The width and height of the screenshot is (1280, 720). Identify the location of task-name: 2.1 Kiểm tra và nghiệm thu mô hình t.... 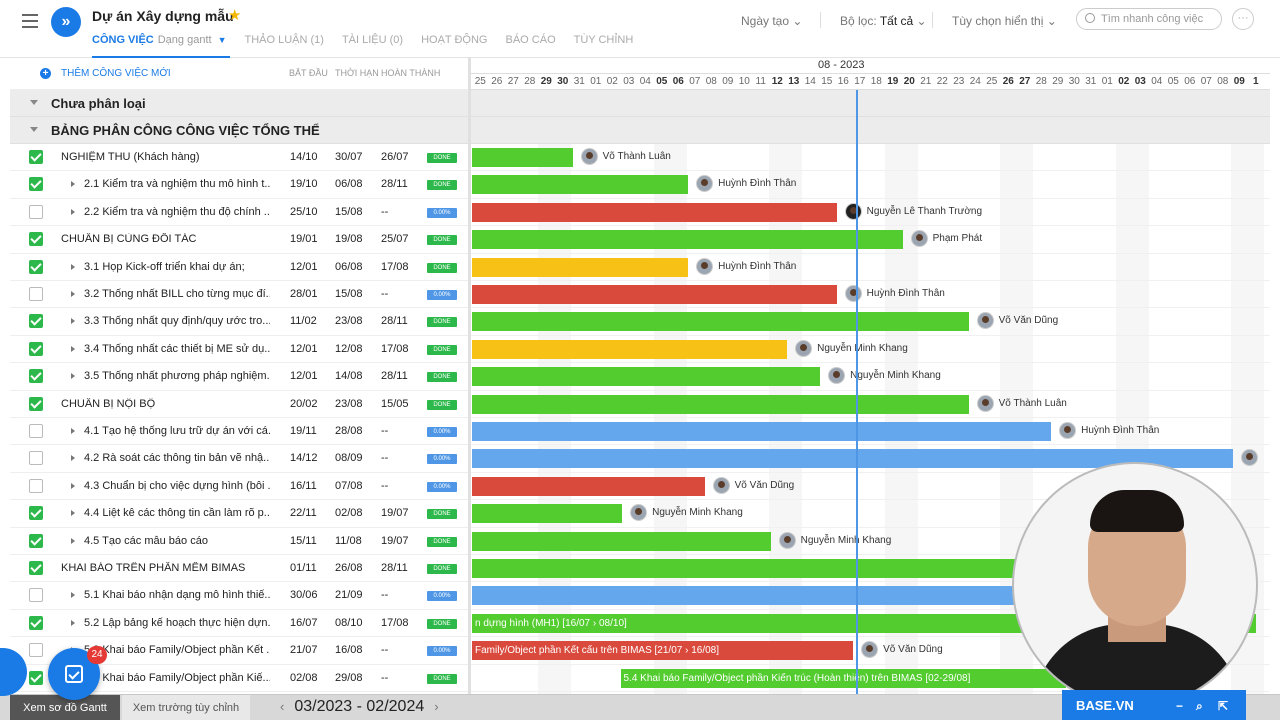
(177, 184).